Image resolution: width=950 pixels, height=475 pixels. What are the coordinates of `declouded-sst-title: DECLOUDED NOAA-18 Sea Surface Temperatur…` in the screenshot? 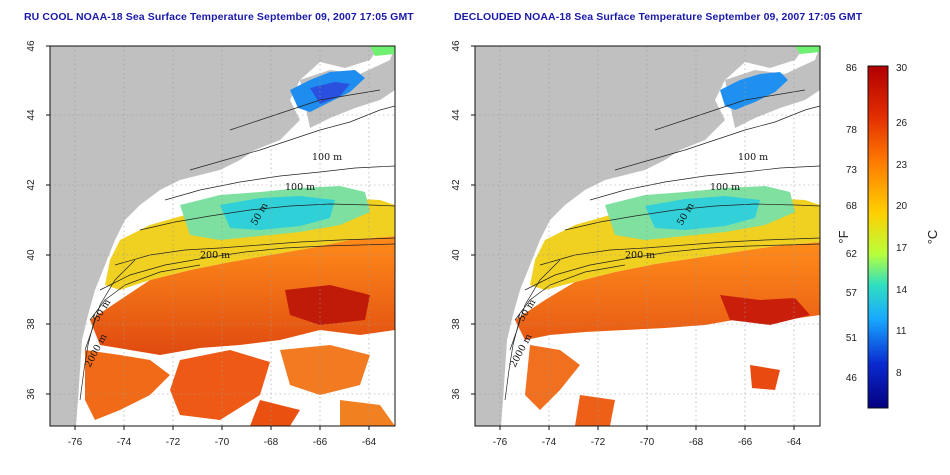 It's located at (658, 17).